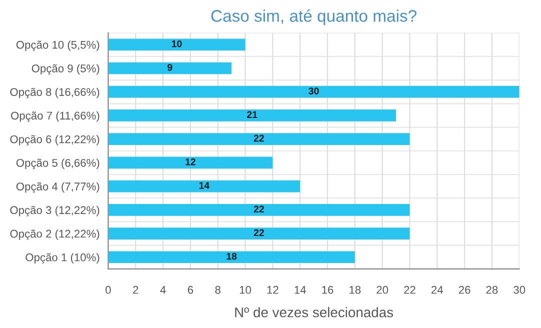  I want to click on x-tick-label: 0, so click(108, 290).